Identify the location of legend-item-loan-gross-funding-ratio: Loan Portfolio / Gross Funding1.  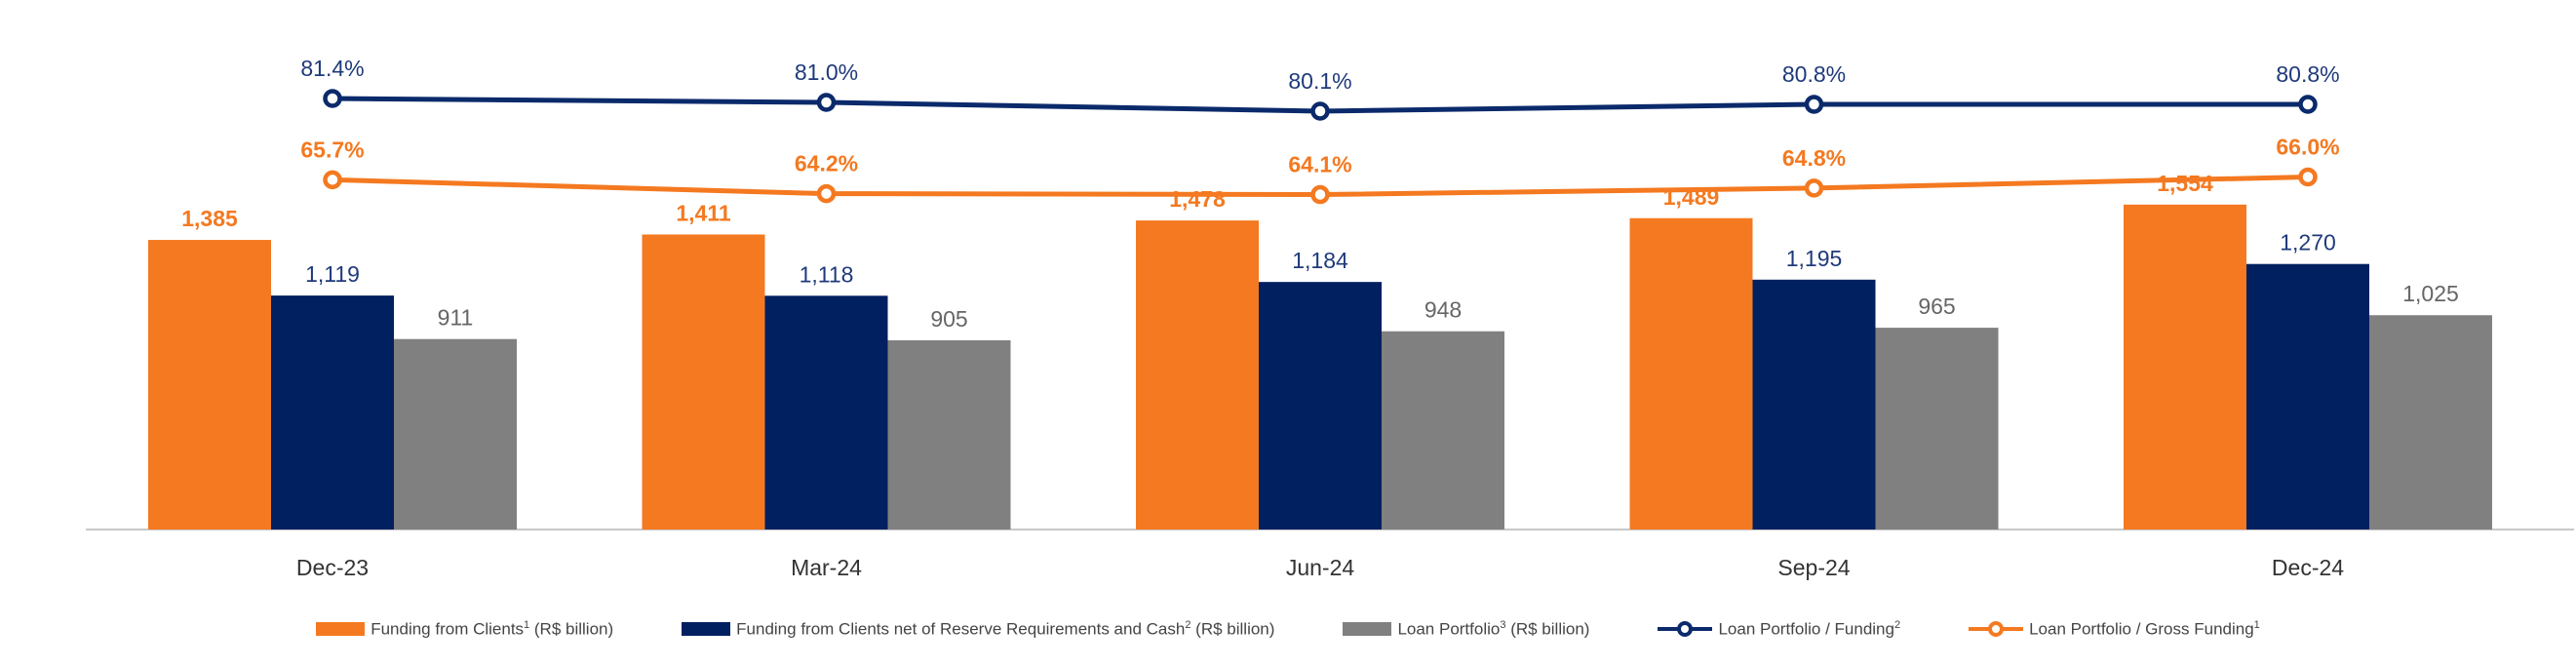
(2114, 629).